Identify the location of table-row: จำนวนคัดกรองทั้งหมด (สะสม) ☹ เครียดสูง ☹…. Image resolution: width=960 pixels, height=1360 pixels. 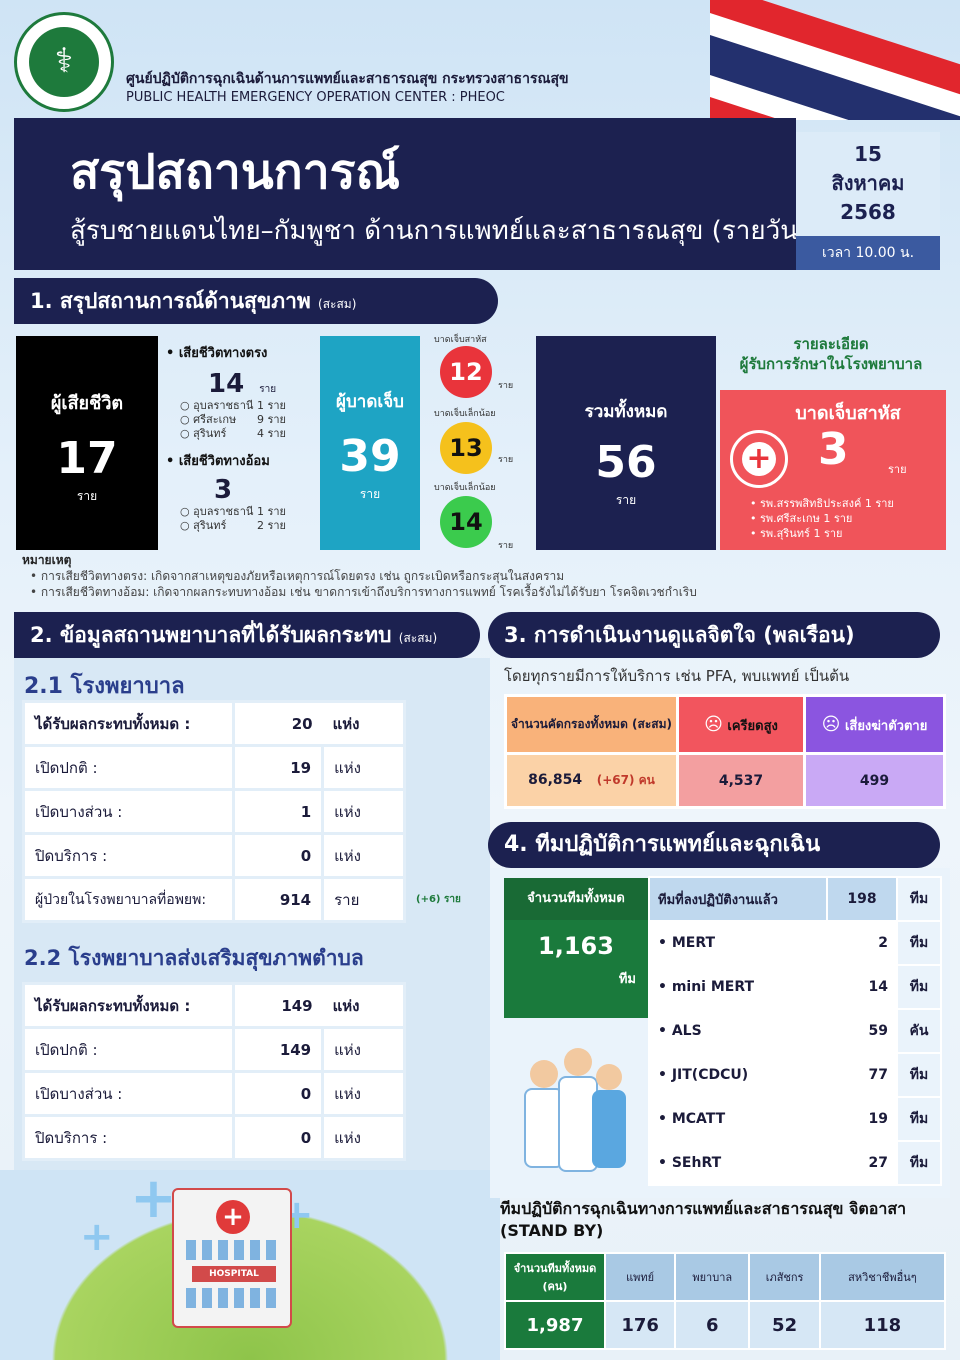
(725, 724).